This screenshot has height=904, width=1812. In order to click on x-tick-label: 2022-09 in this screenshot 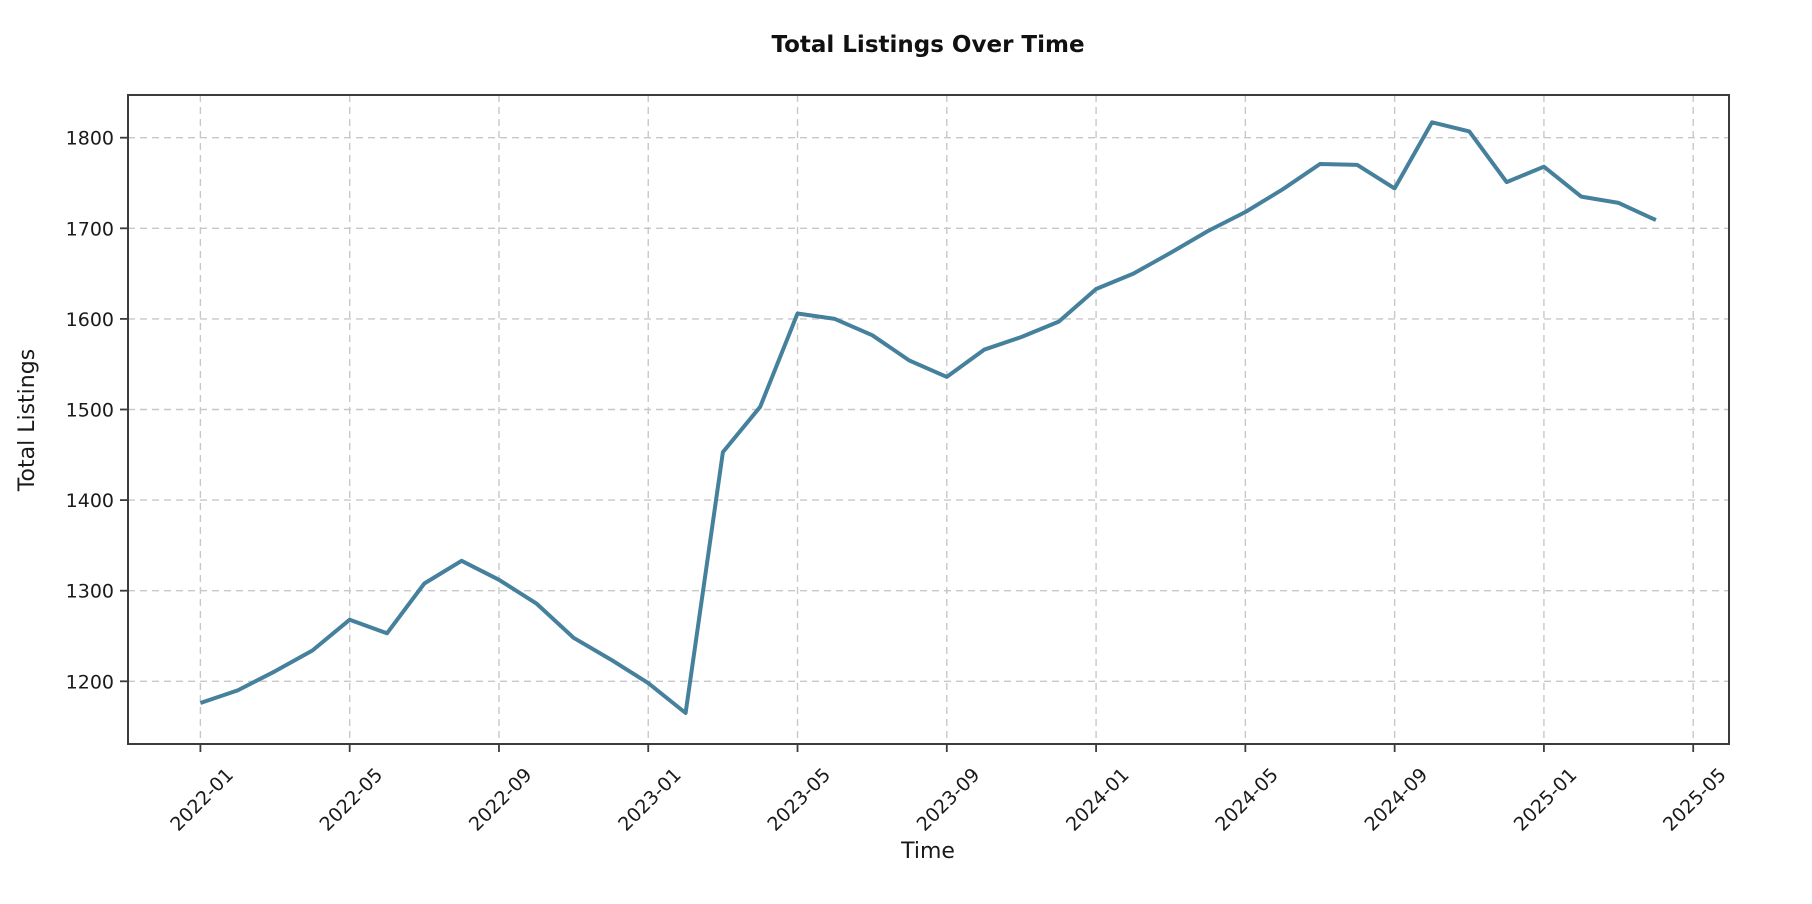, I will do `click(501, 800)`.